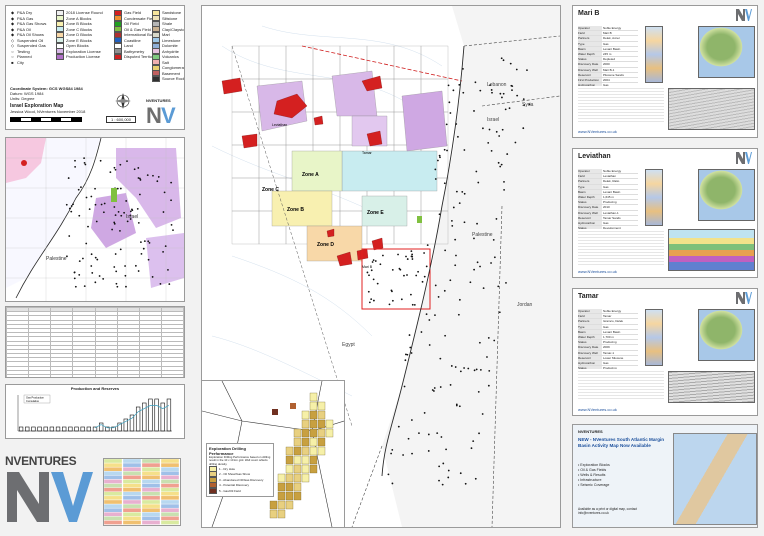 This screenshot has height=536, width=764. I want to click on legend-label: Exploration License, so click(83, 51).